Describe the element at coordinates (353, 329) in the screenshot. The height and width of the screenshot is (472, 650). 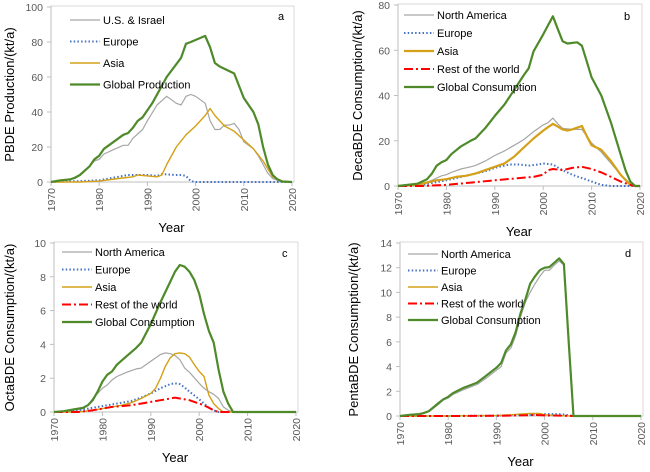
I see `y-axis-title: PentaBDE Consumption/(kt/a)` at that location.